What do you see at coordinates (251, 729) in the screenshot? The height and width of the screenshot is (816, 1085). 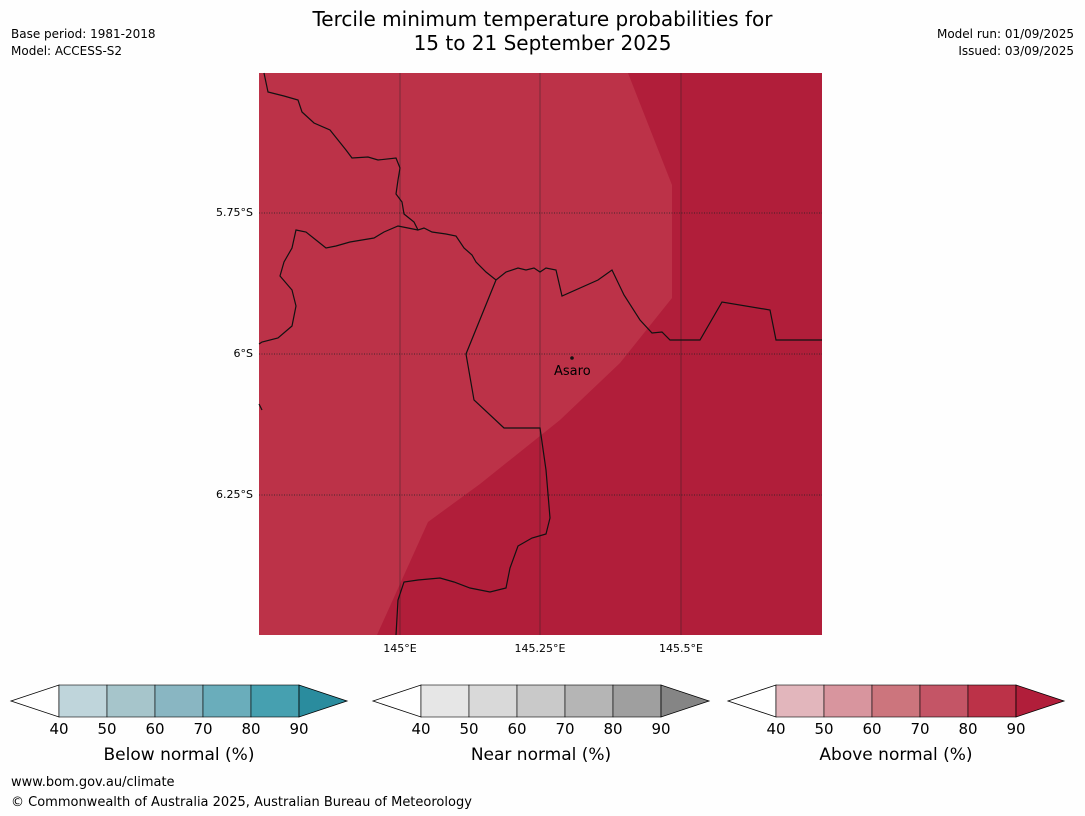 I see `colorbar-below-tick: 80` at bounding box center [251, 729].